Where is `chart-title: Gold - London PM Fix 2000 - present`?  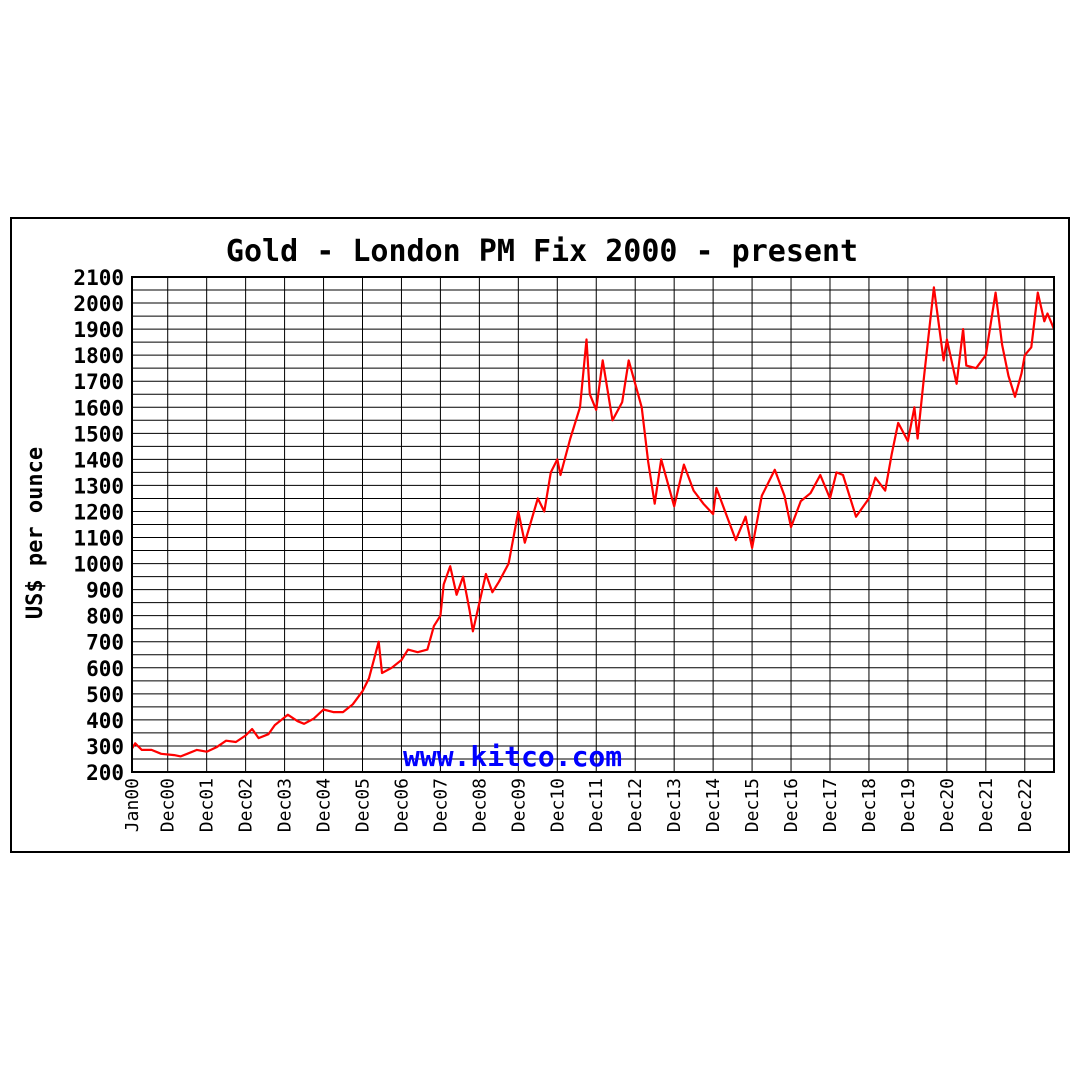
chart-title: Gold - London PM Fix 2000 - present is located at coordinates (542, 251).